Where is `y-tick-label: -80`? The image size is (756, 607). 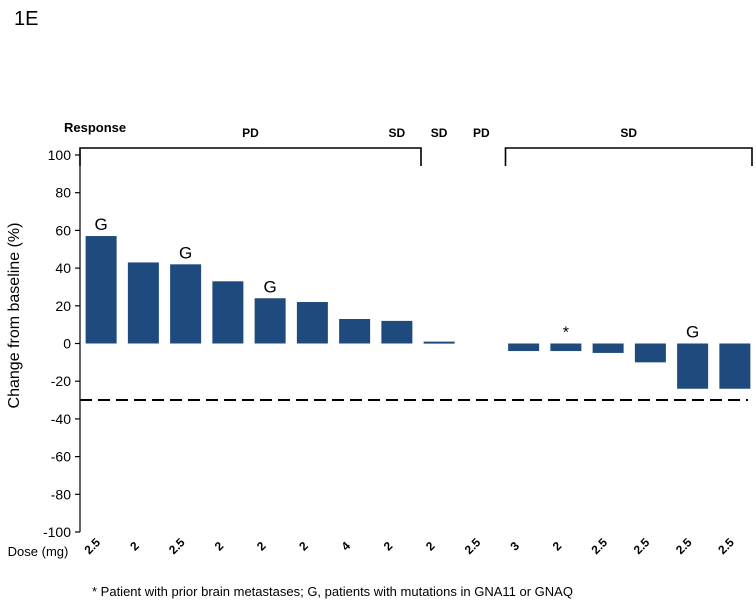
y-tick-label: -80 is located at coordinates (61, 494).